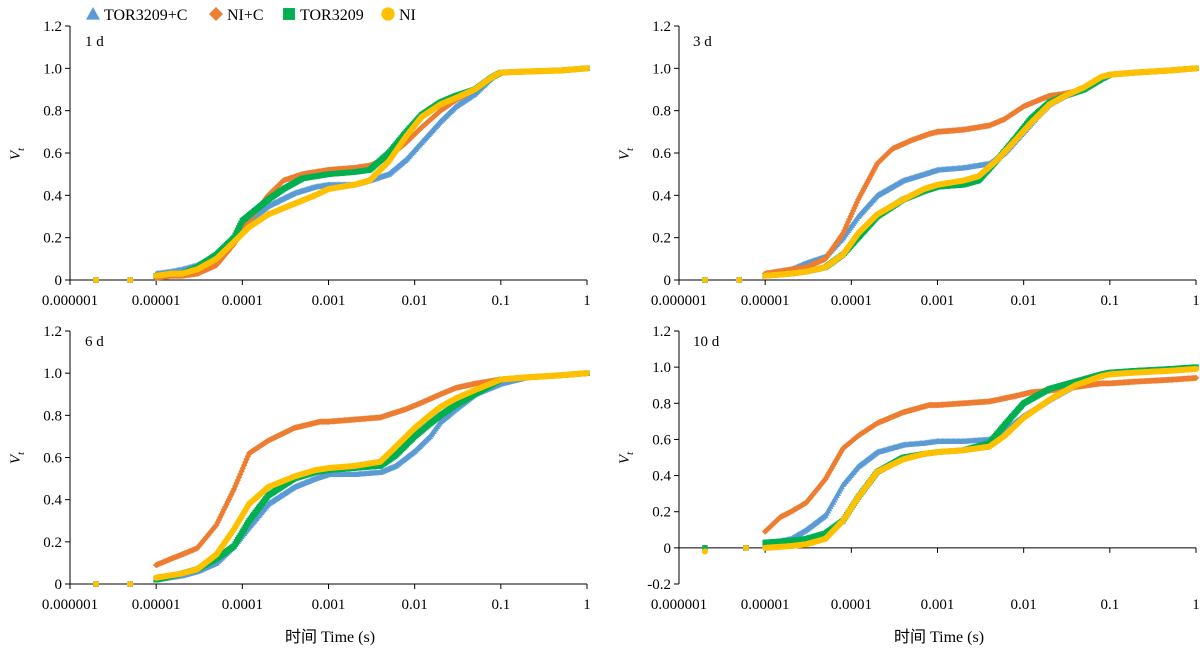 This screenshot has height=648, width=1200. I want to click on legend-item: TOR3209, so click(323, 15).